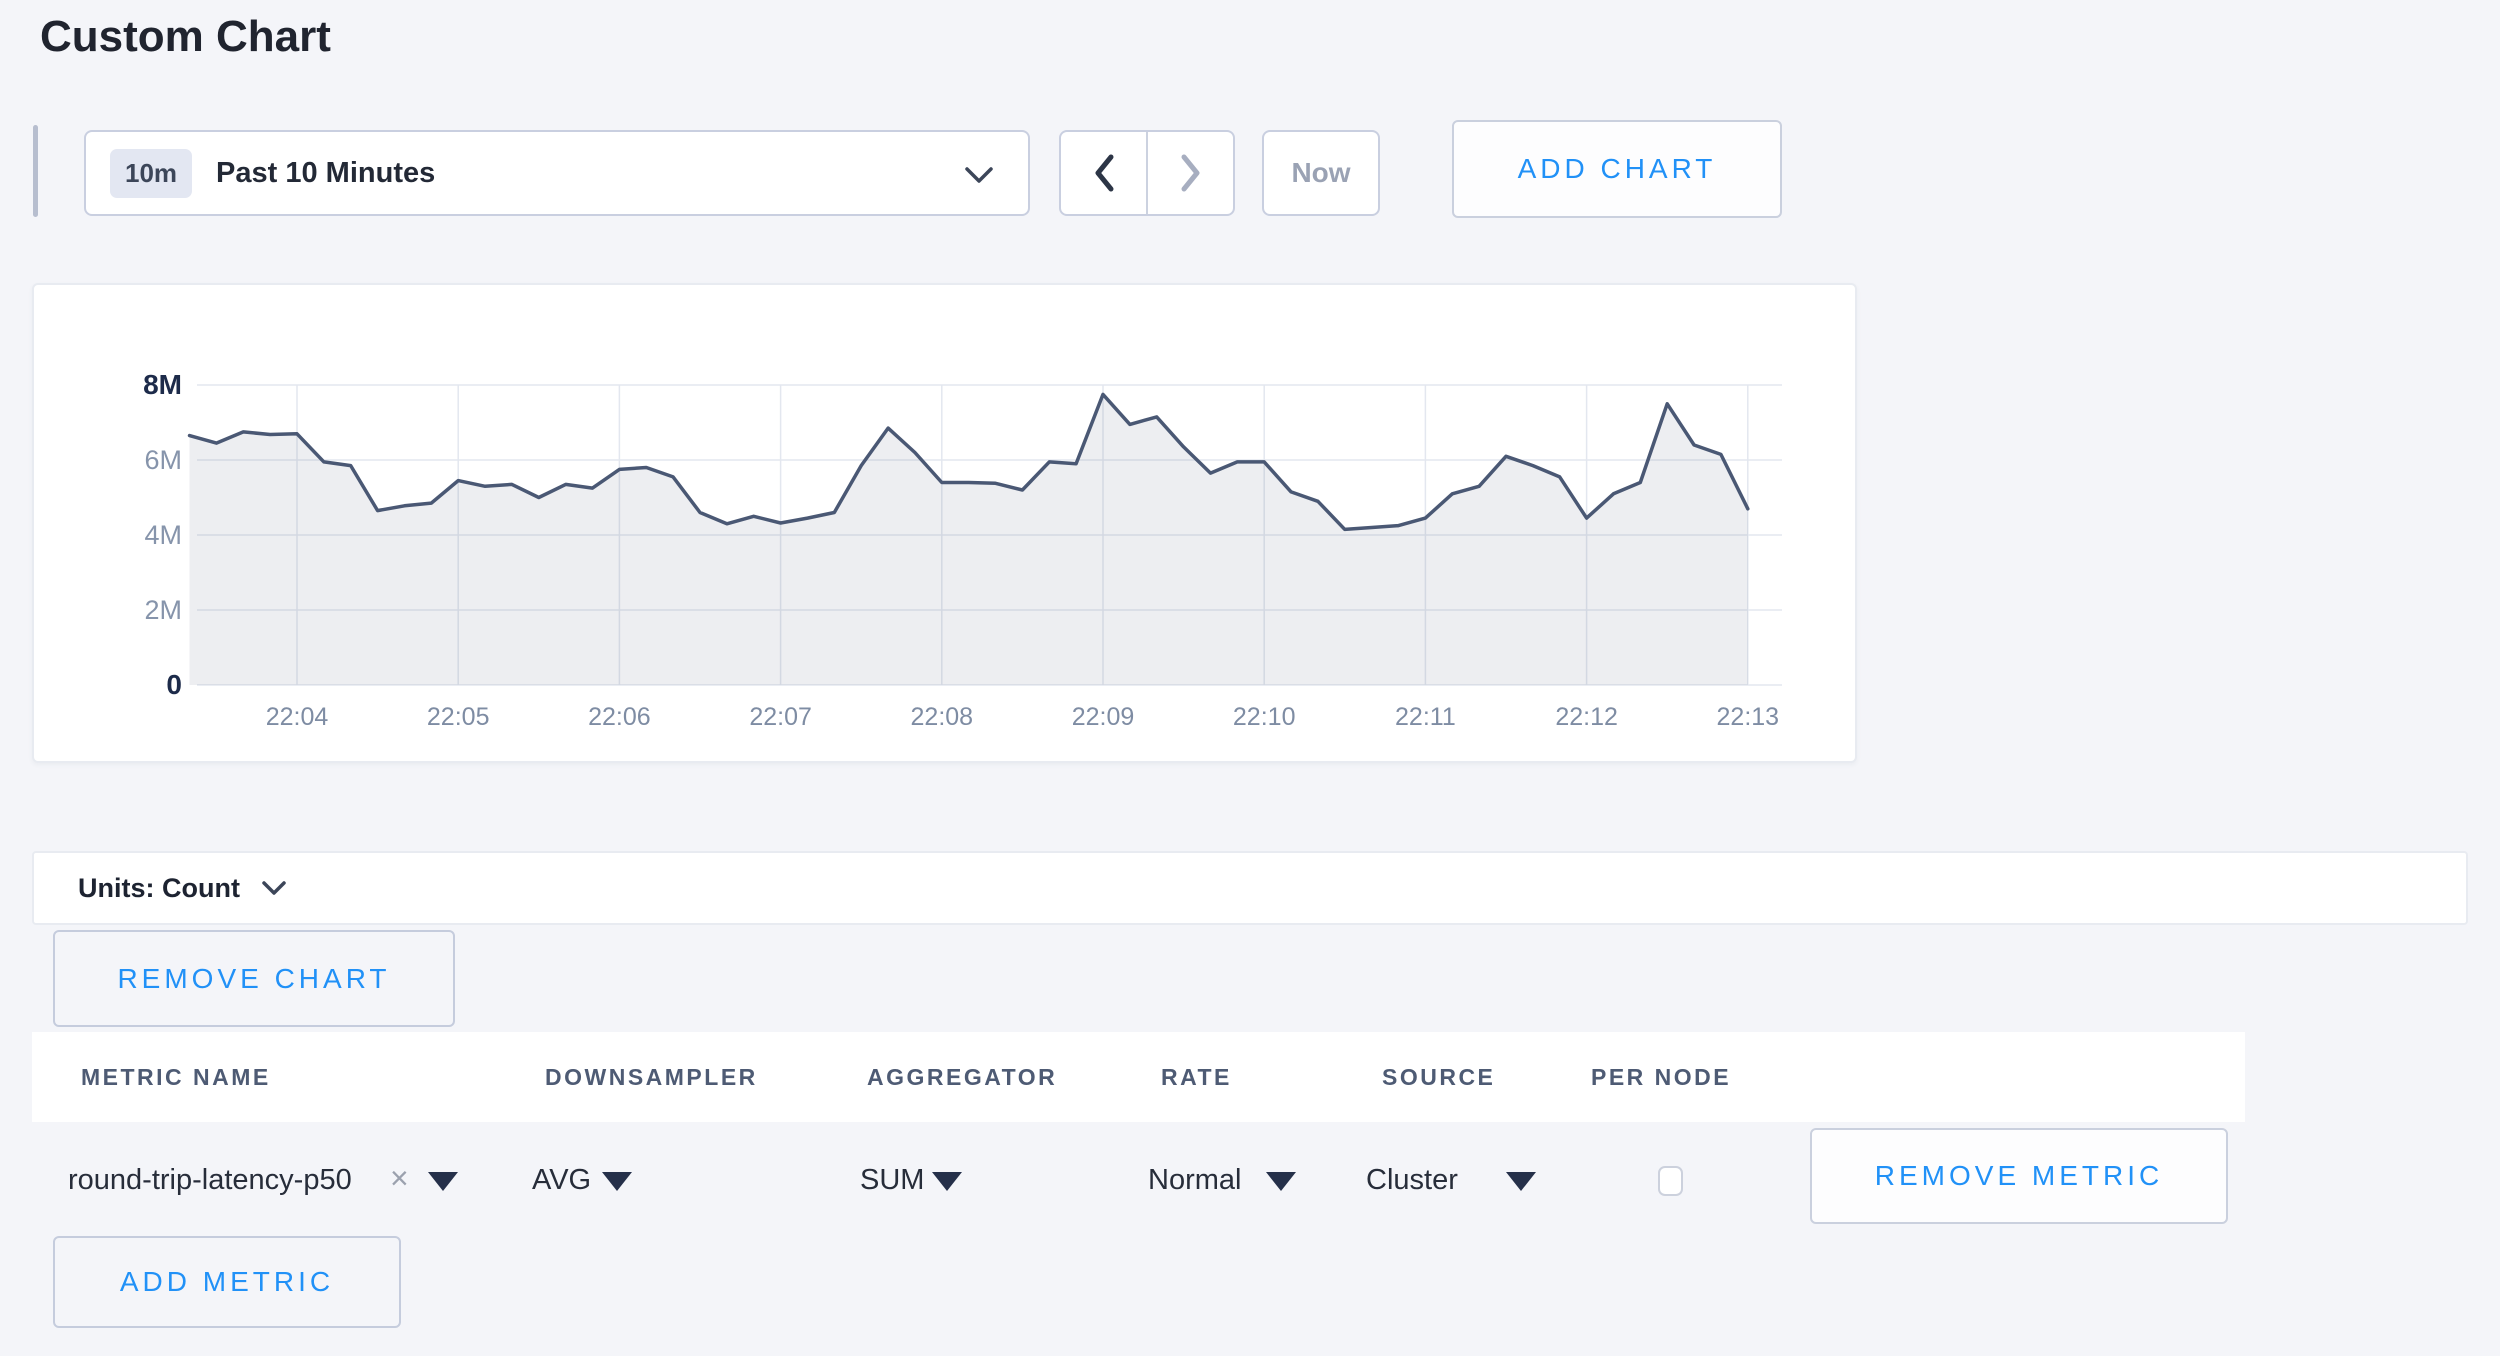 Image resolution: width=2500 pixels, height=1356 pixels. What do you see at coordinates (254, 978) in the screenshot?
I see `remove-chart-button: REMOVE CHART` at bounding box center [254, 978].